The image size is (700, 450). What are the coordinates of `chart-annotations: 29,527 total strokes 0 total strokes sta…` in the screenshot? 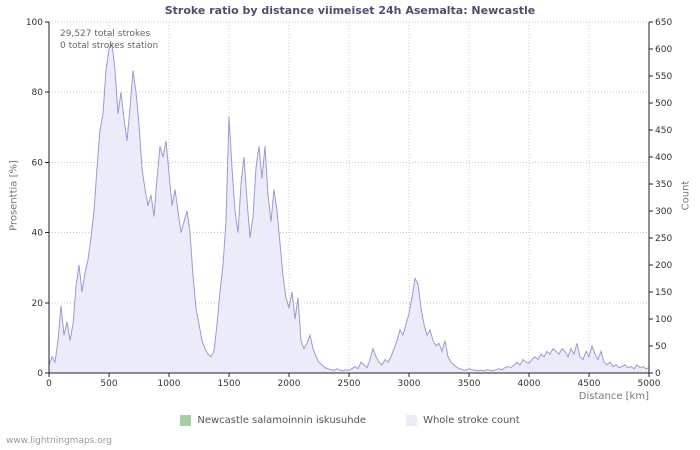 It's located at (109, 40).